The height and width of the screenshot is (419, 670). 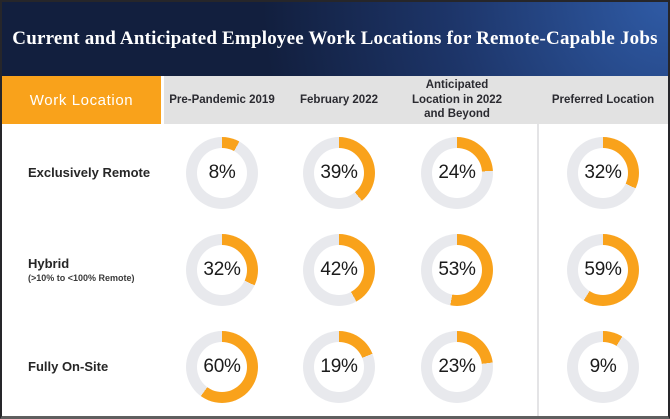 I want to click on donut-chart: 53%, so click(x=457, y=269).